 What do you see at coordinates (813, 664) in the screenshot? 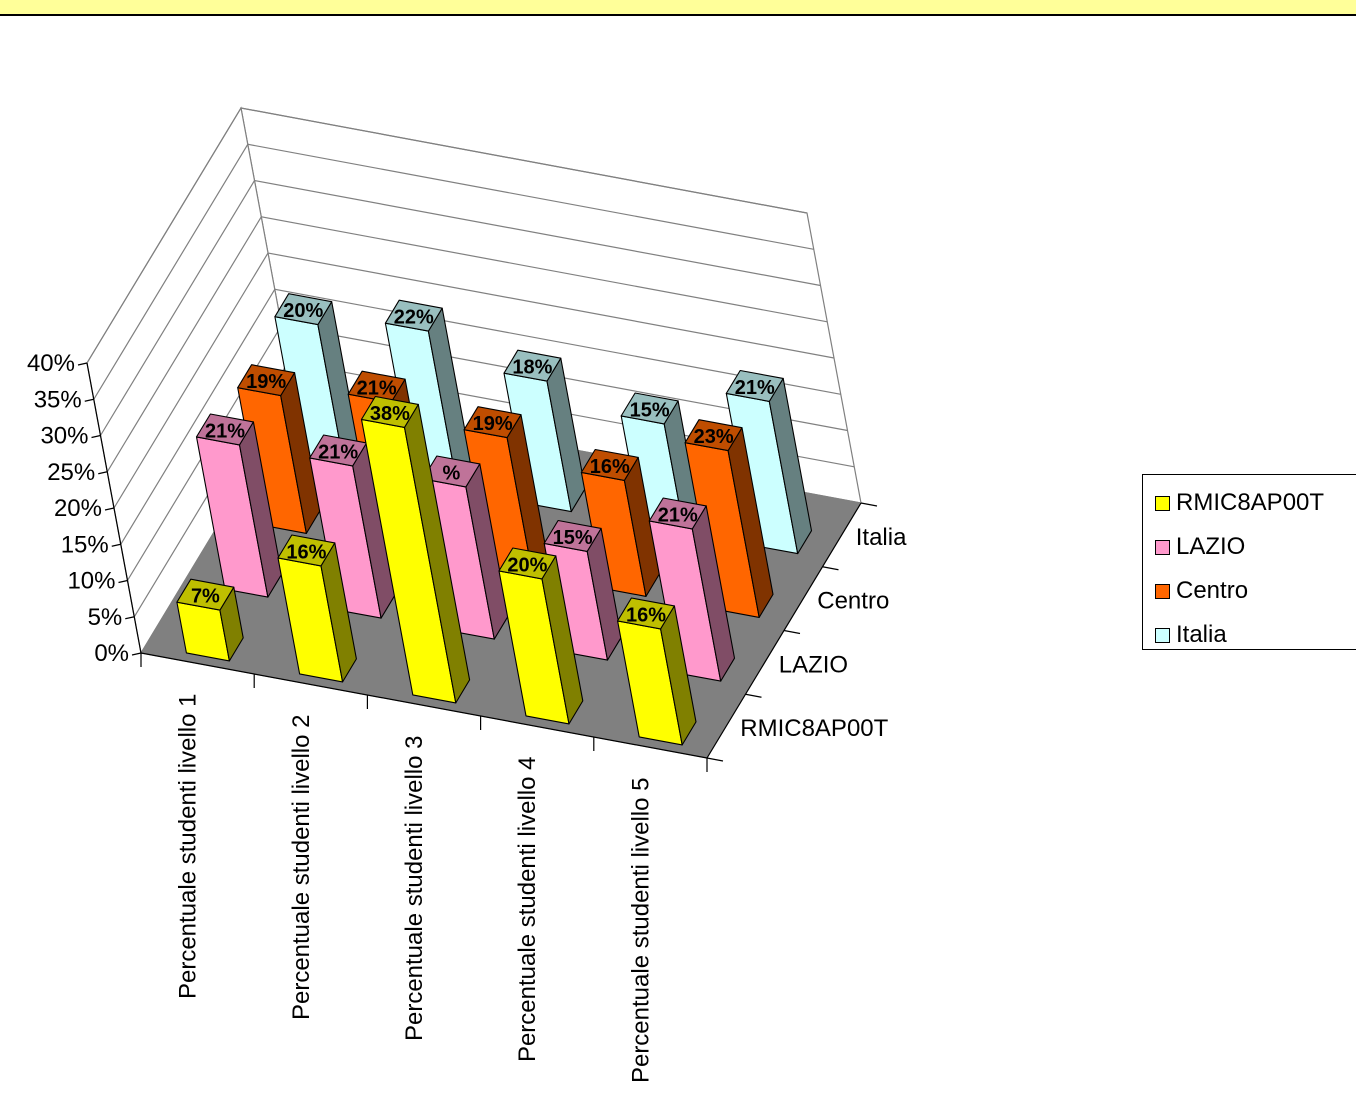
I see `depth-label: LAZIO` at bounding box center [813, 664].